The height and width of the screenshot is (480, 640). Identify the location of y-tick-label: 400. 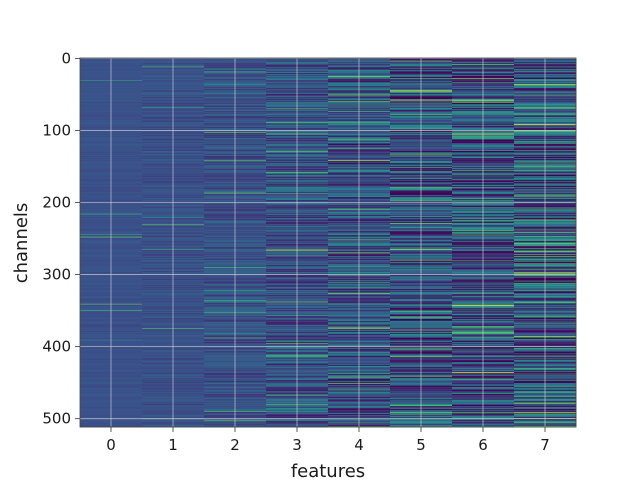
(56, 347).